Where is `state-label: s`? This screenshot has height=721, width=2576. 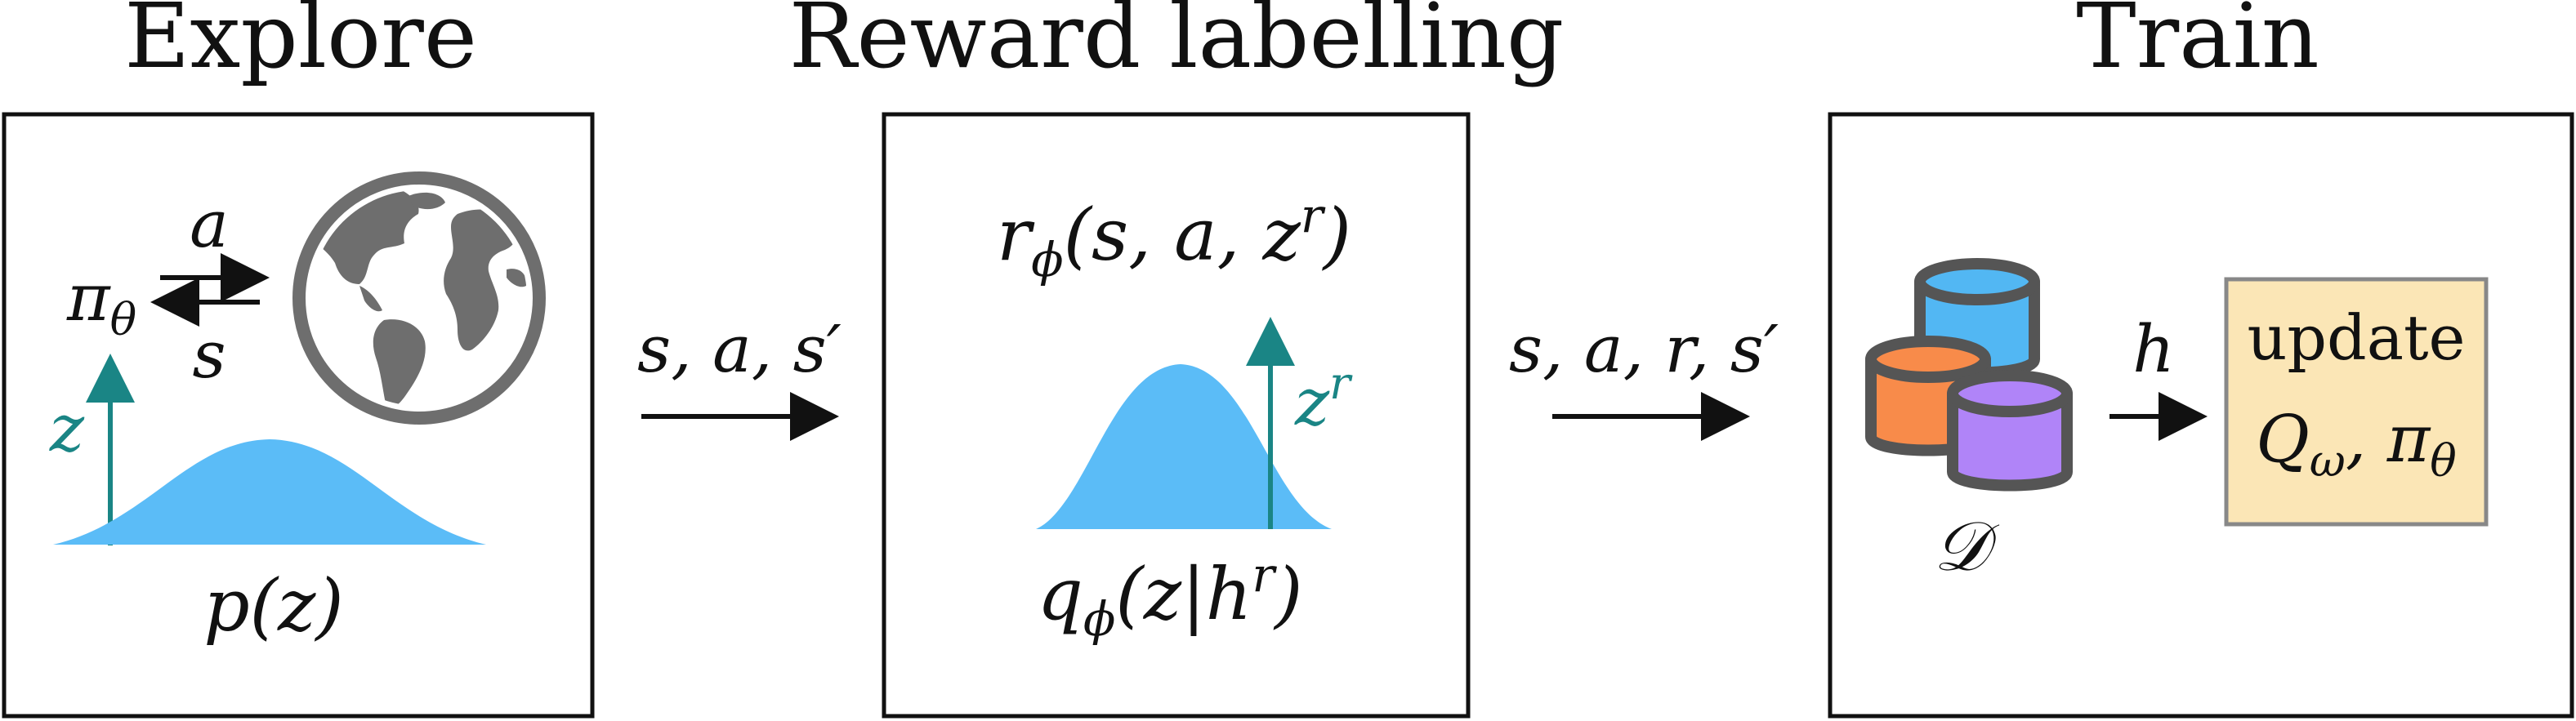 state-label: s is located at coordinates (209, 355).